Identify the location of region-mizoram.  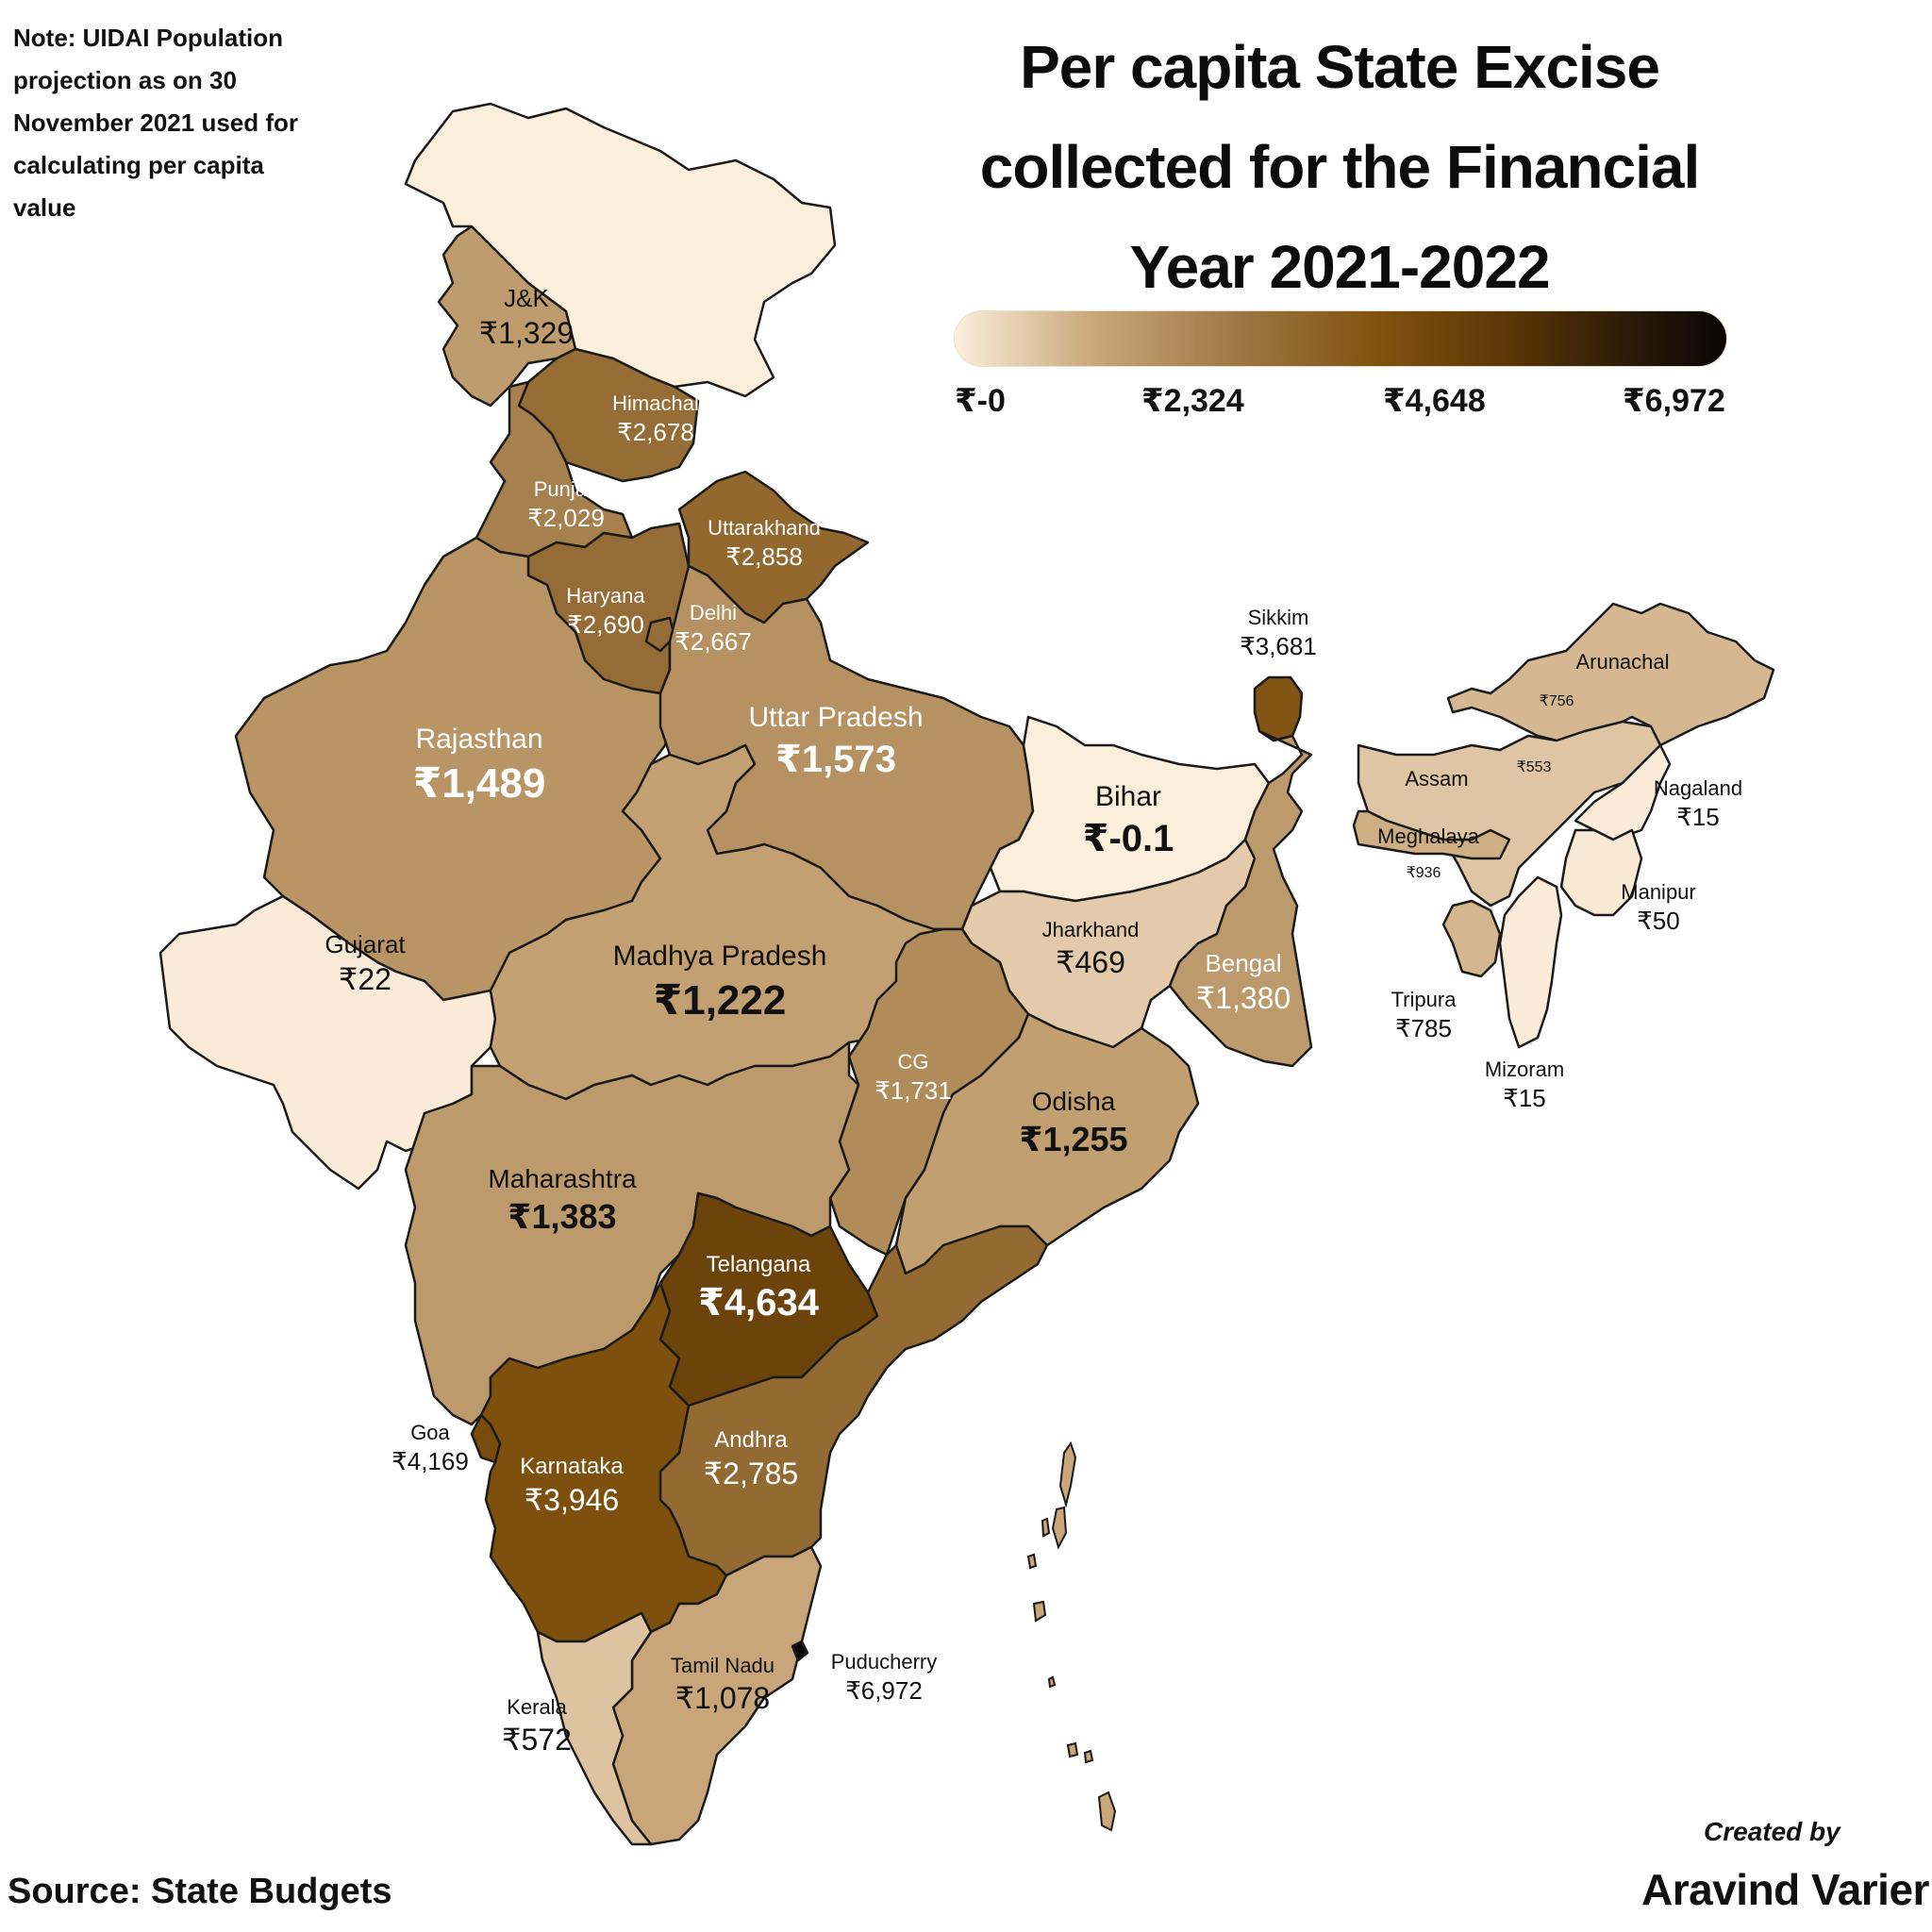
(1530, 962).